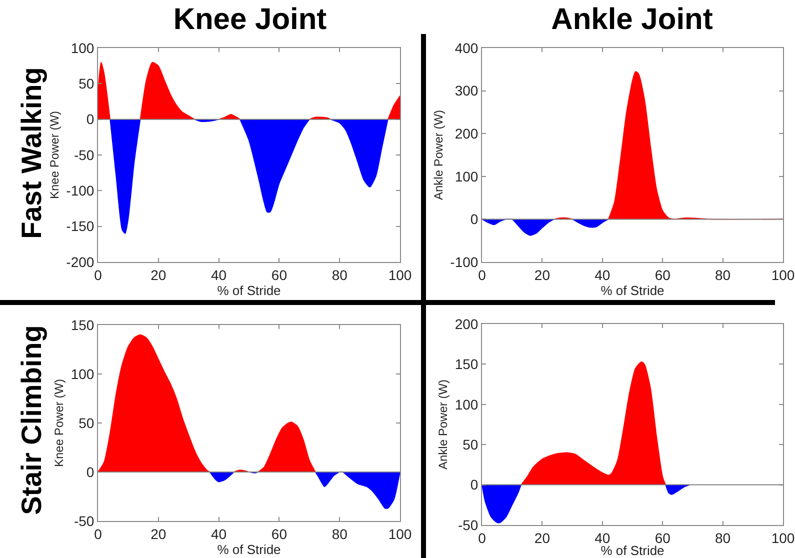 The height and width of the screenshot is (558, 795). Describe the element at coordinates (466, 90) in the screenshot. I see `y-tick-label: 300` at that location.